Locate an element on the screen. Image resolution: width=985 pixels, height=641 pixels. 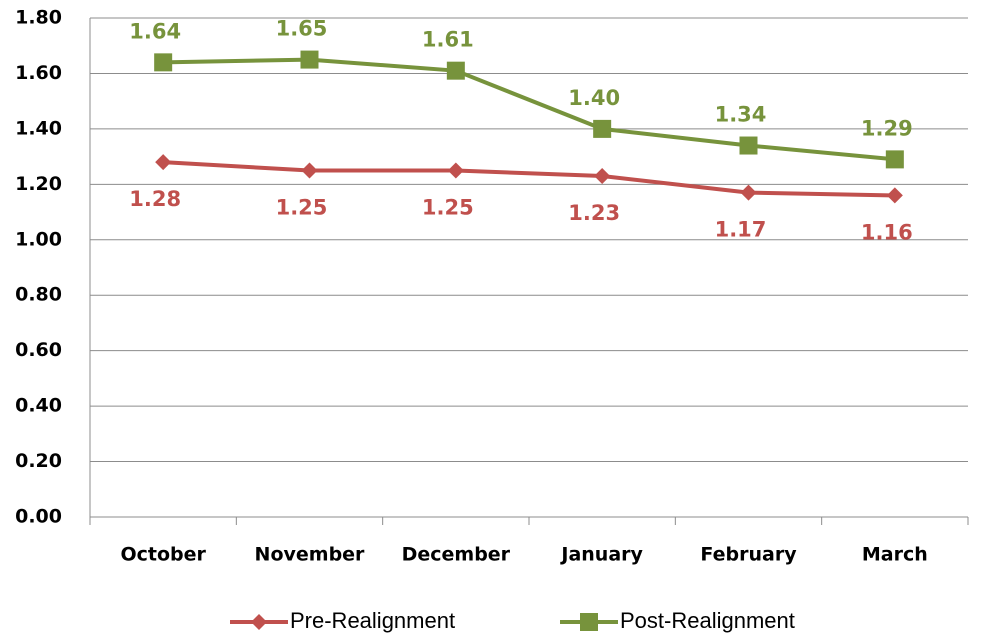
data-label: 1.23 is located at coordinates (594, 213).